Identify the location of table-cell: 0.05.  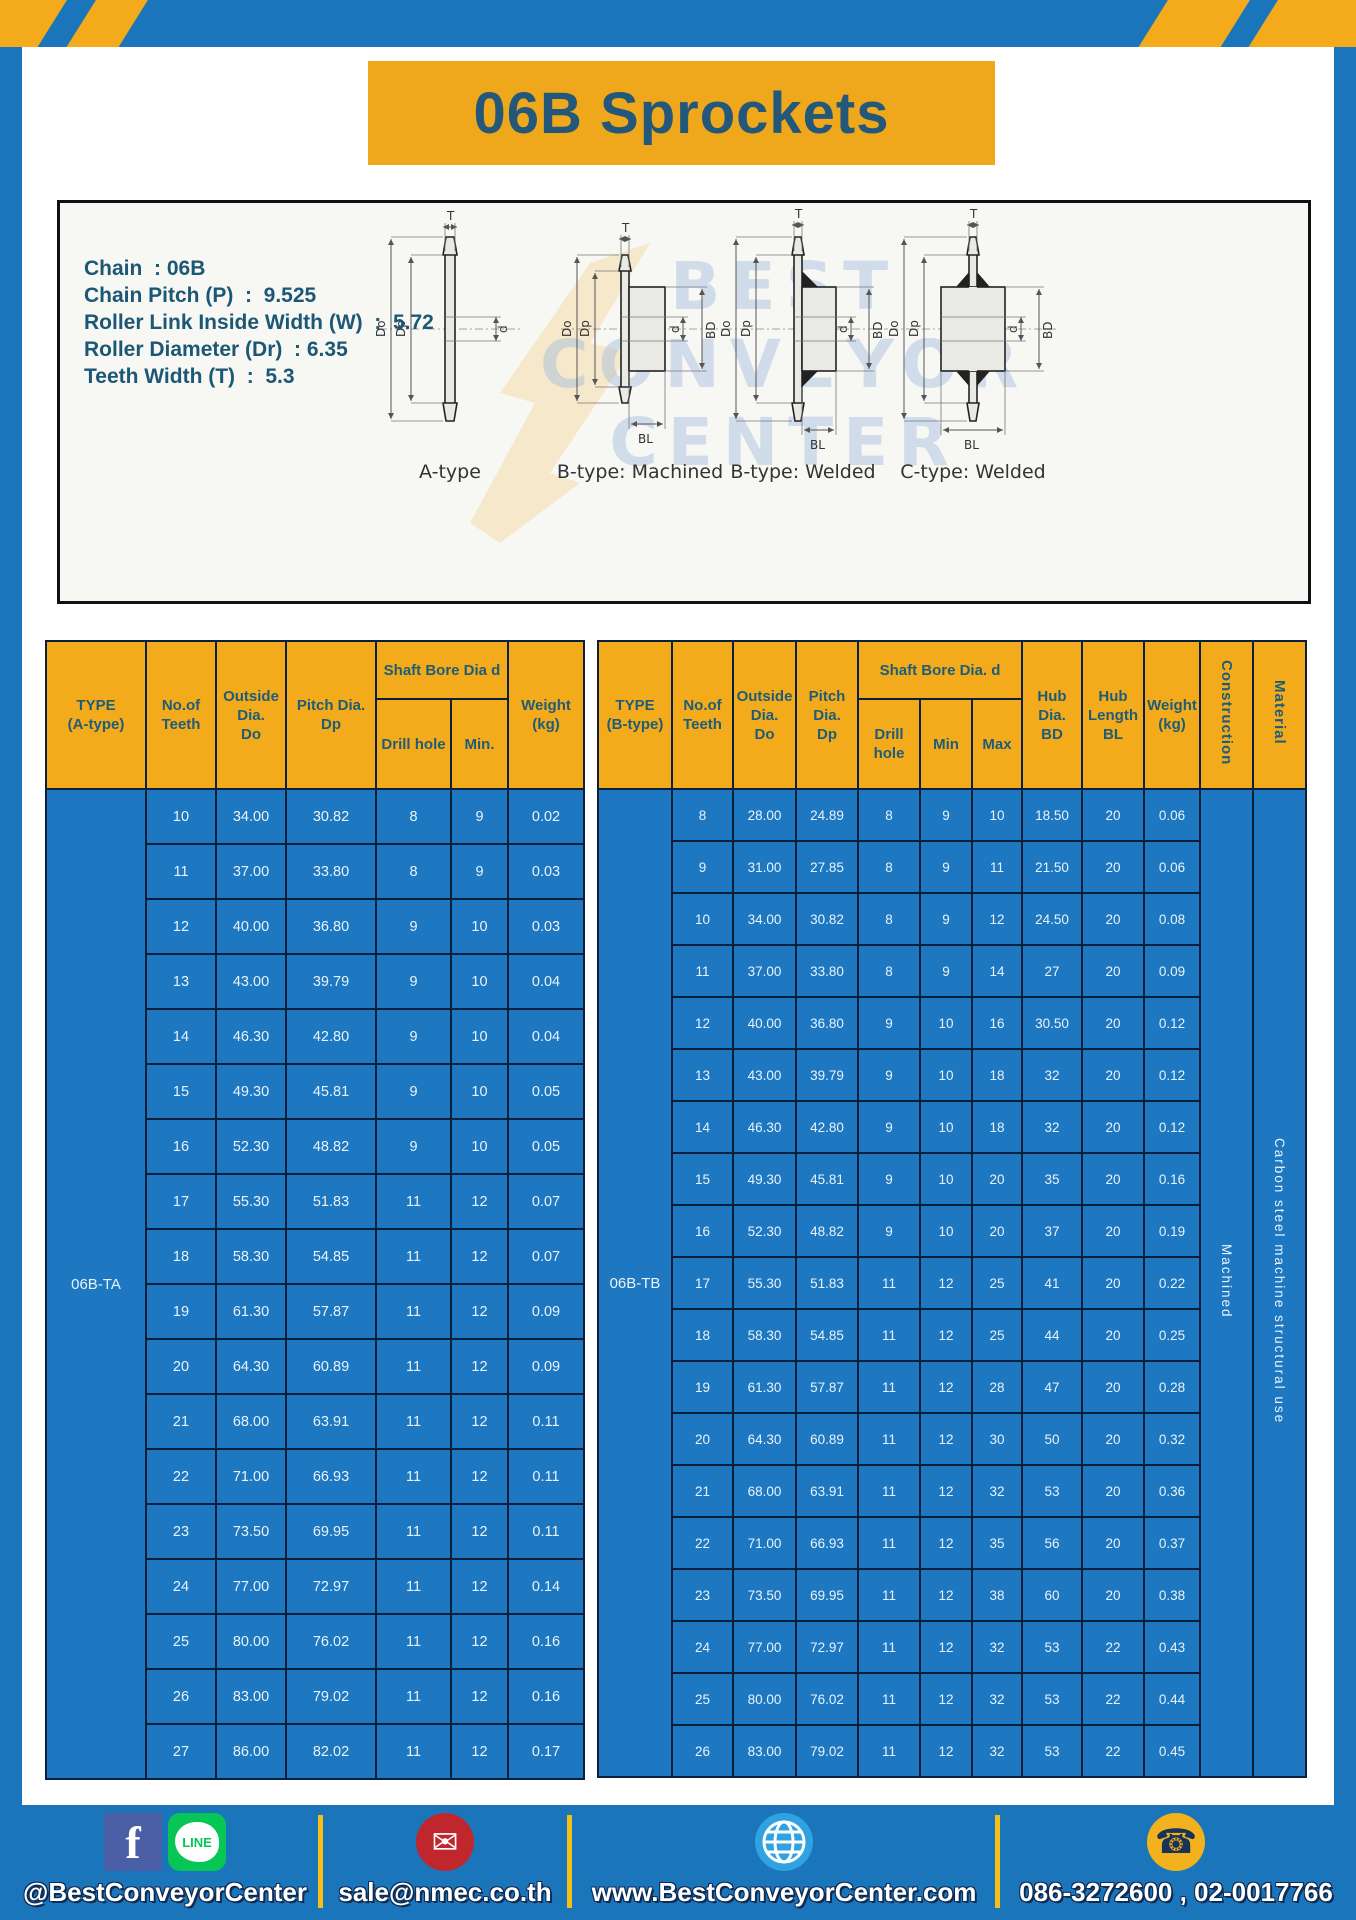
(546, 1146).